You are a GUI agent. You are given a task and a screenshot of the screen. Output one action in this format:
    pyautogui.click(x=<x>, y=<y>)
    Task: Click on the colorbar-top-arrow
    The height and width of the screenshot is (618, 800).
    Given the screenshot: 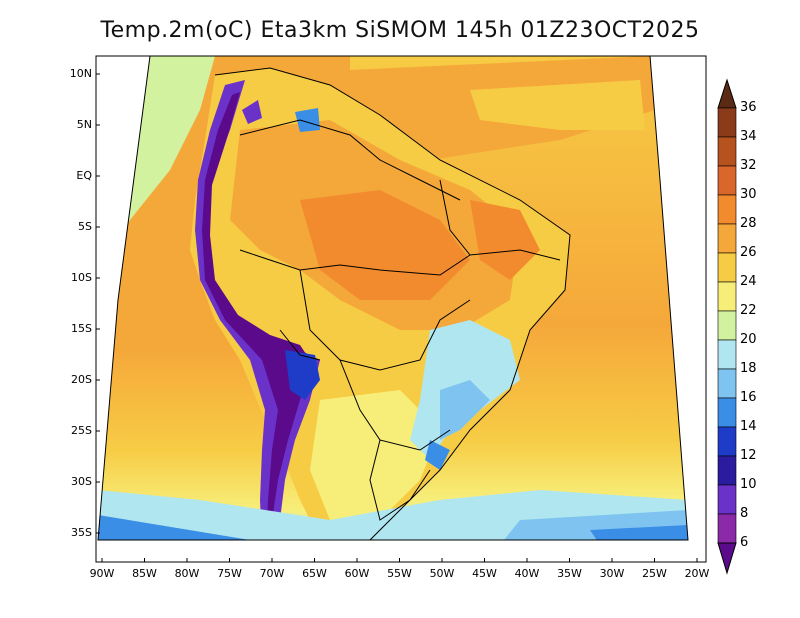 What is the action you would take?
    pyautogui.click(x=727, y=93)
    